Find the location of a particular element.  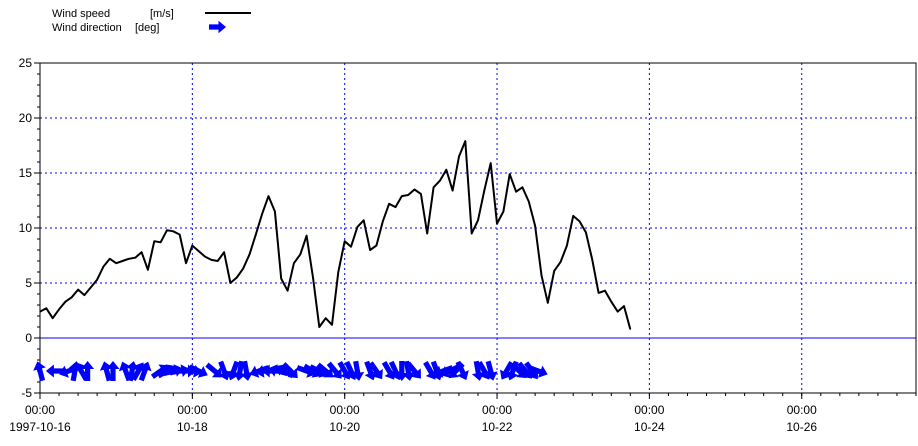

y-tick-label: 10 is located at coordinates (26, 228).